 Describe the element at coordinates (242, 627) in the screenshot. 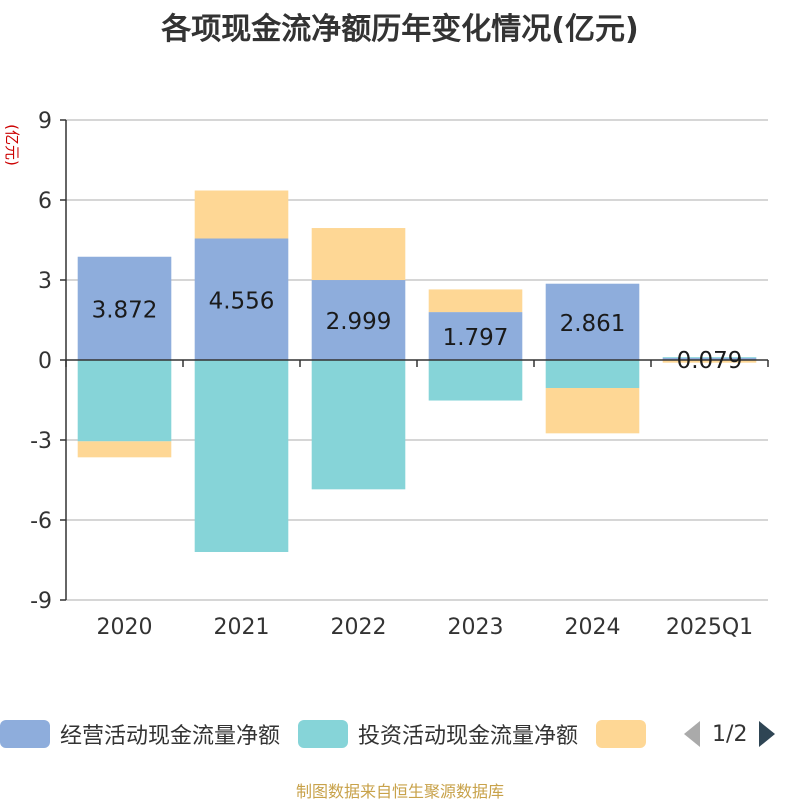

I see `x-tick-label: 2021` at that location.